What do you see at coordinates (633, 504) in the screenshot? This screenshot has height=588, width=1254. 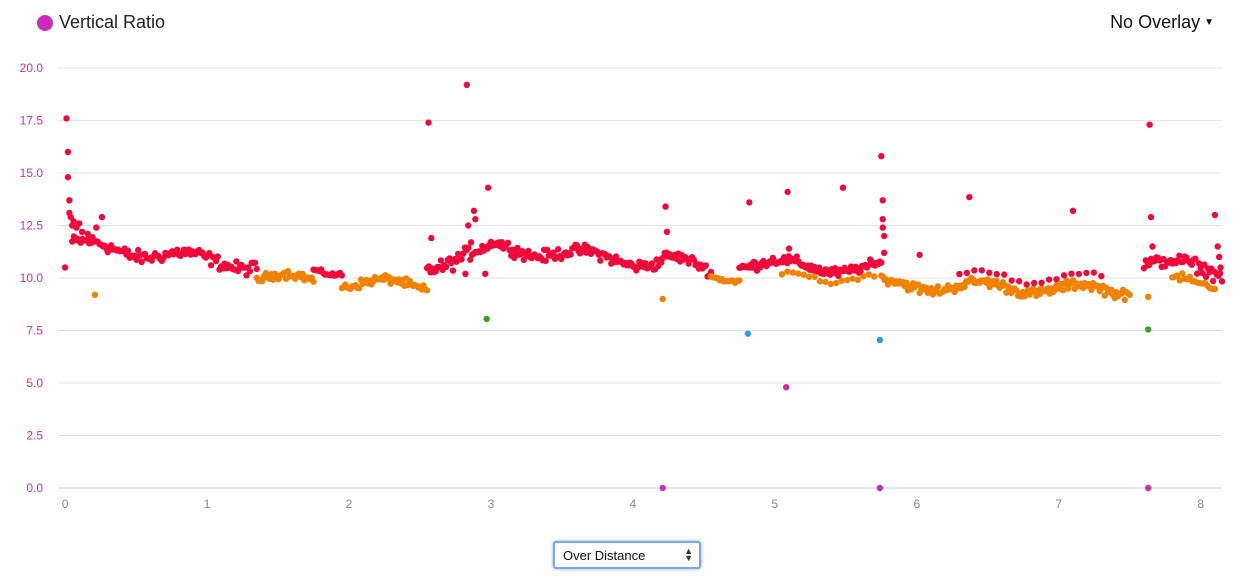 I see `x-axis-ticks: 0 1 2 3 4 5 6 7 8` at bounding box center [633, 504].